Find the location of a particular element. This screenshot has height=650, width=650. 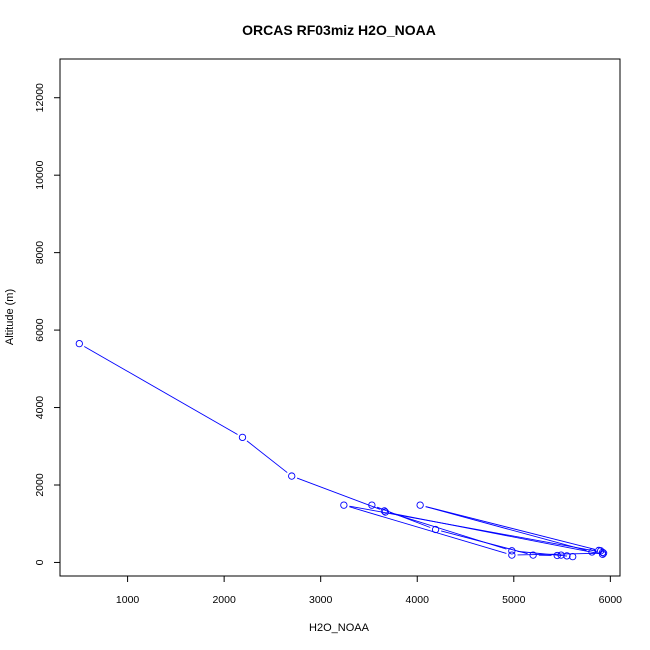

x-tick-label: 2000 is located at coordinates (224, 600).